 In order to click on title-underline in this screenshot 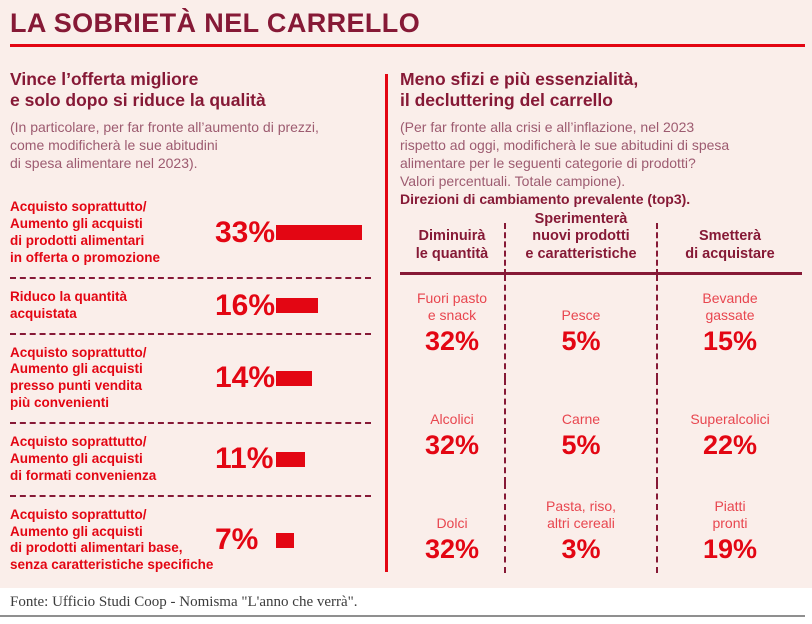, I will do `click(407, 45)`.